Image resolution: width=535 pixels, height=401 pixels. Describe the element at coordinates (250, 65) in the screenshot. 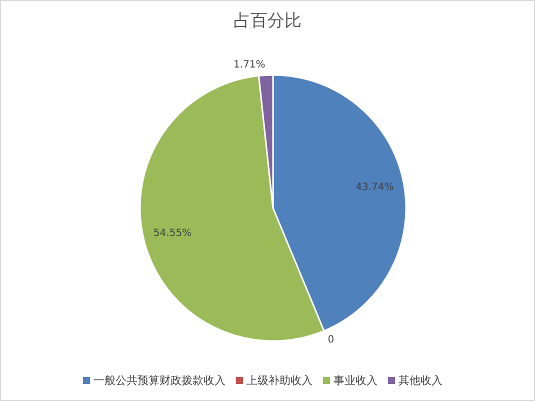

I see `data-label: 1.71%` at that location.